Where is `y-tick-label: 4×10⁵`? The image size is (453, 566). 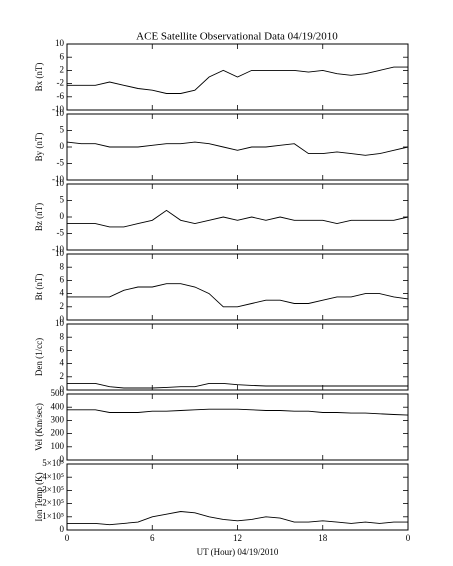
y-tick-label: 4×10⁵ is located at coordinates (53, 476).